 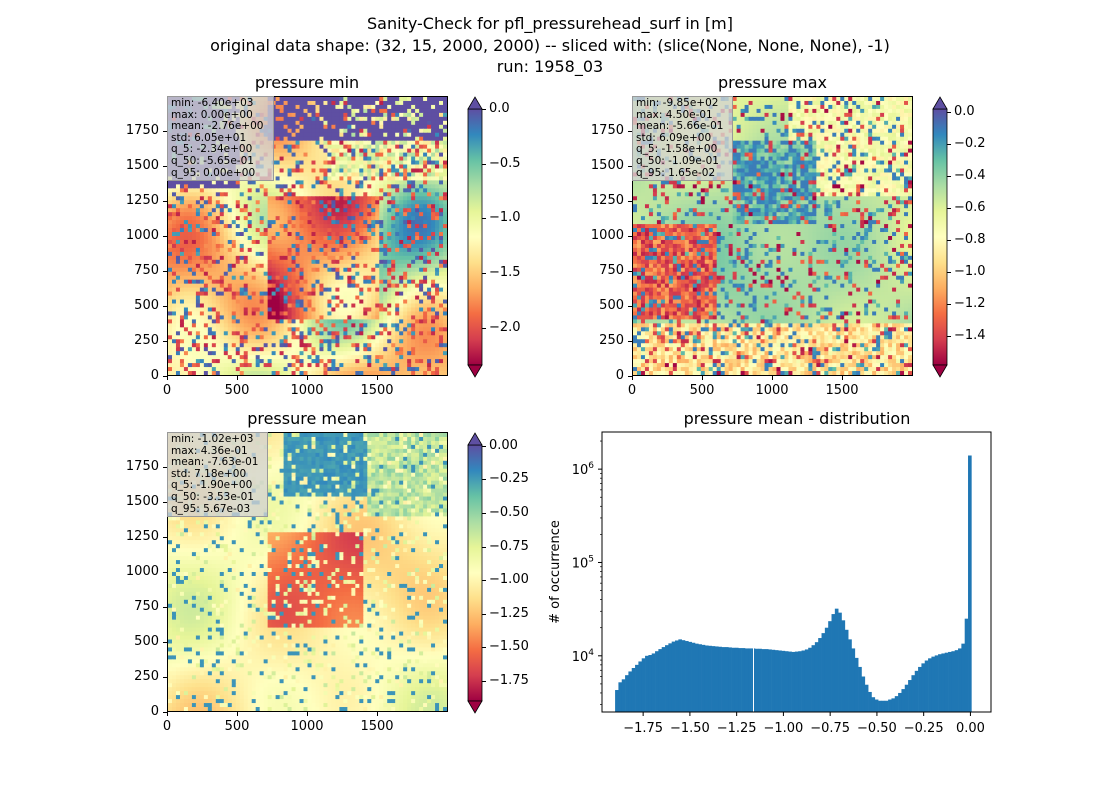 What do you see at coordinates (509, 546) in the screenshot?
I see `colorbar-tick-label: −0.75` at bounding box center [509, 546].